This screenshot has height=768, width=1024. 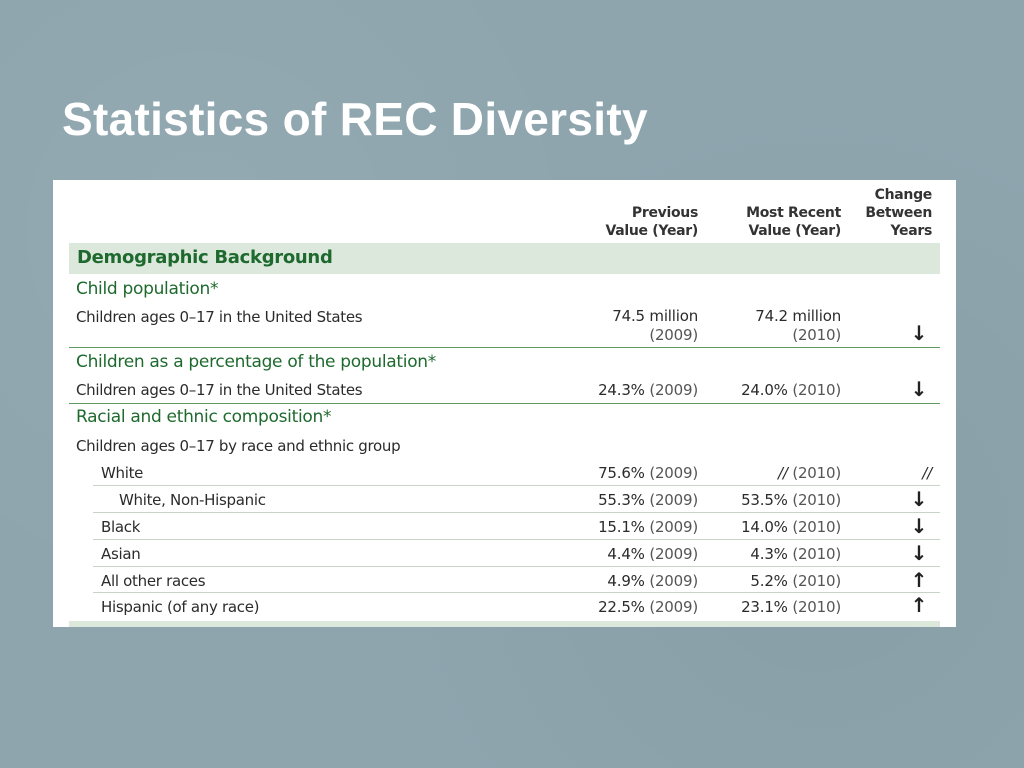 What do you see at coordinates (783, 473) in the screenshot?
I see `recent-value: //` at bounding box center [783, 473].